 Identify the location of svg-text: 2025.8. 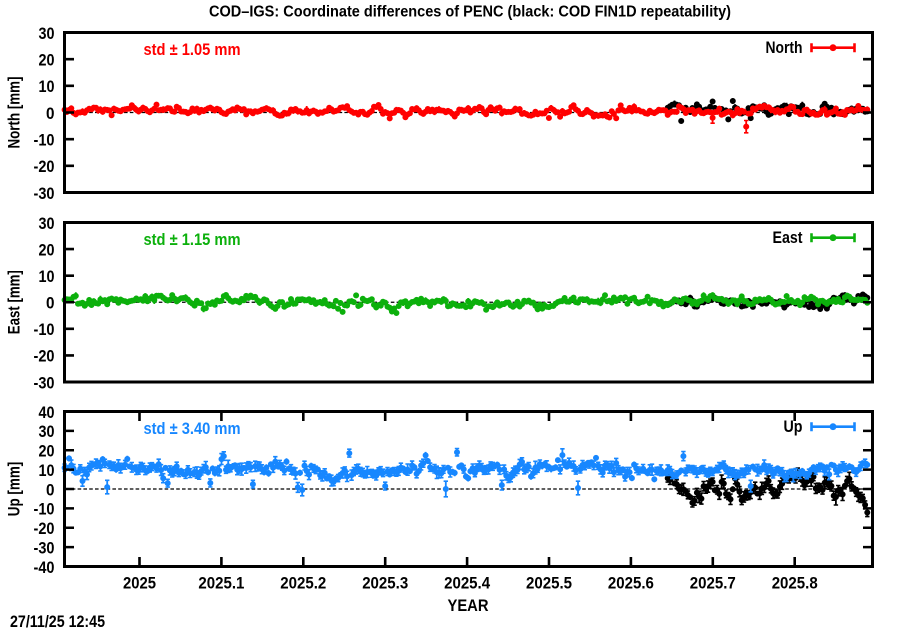
(795, 583).